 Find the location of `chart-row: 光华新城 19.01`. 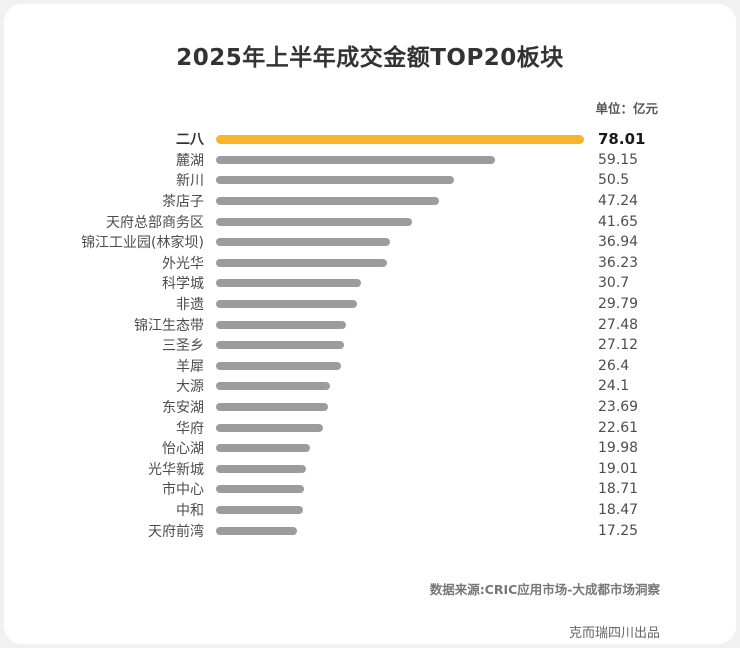

chart-row: 光华新城 19.01 is located at coordinates (370, 469).